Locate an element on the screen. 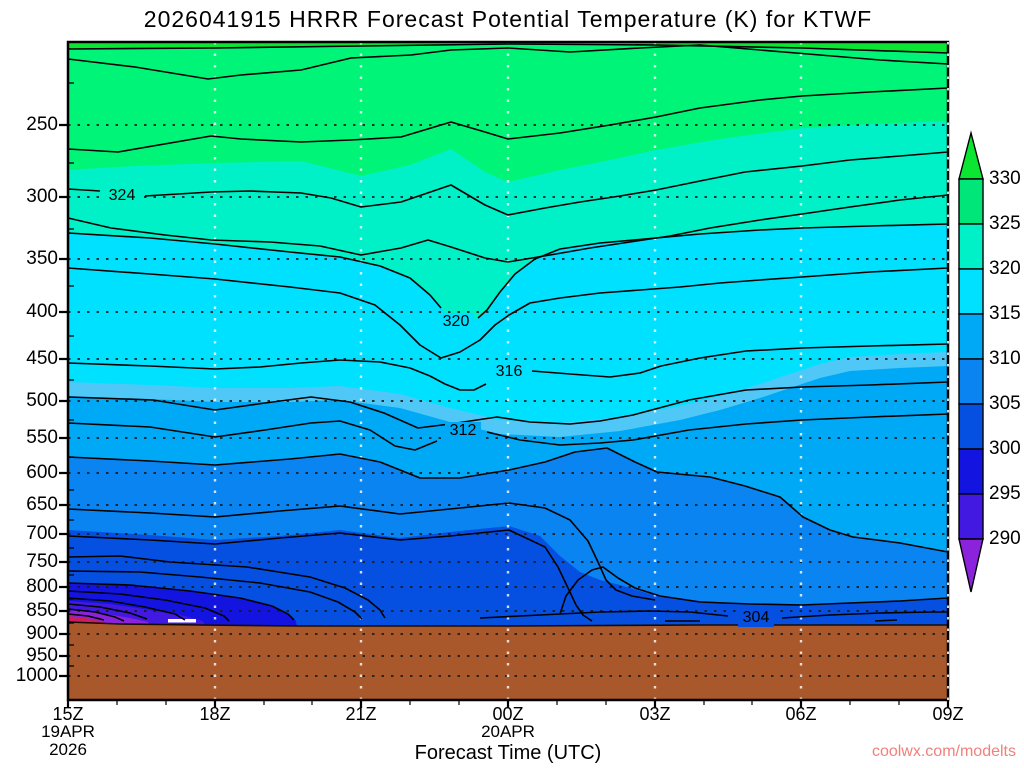  x-axis-label: Forecast Time (UTC) is located at coordinates (508, 753).